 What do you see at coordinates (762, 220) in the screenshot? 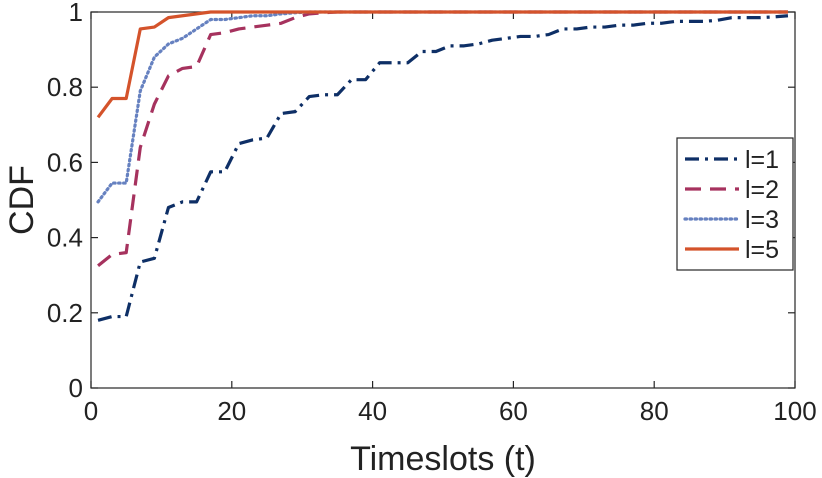
I see `legend-label: l=3` at bounding box center [762, 220].